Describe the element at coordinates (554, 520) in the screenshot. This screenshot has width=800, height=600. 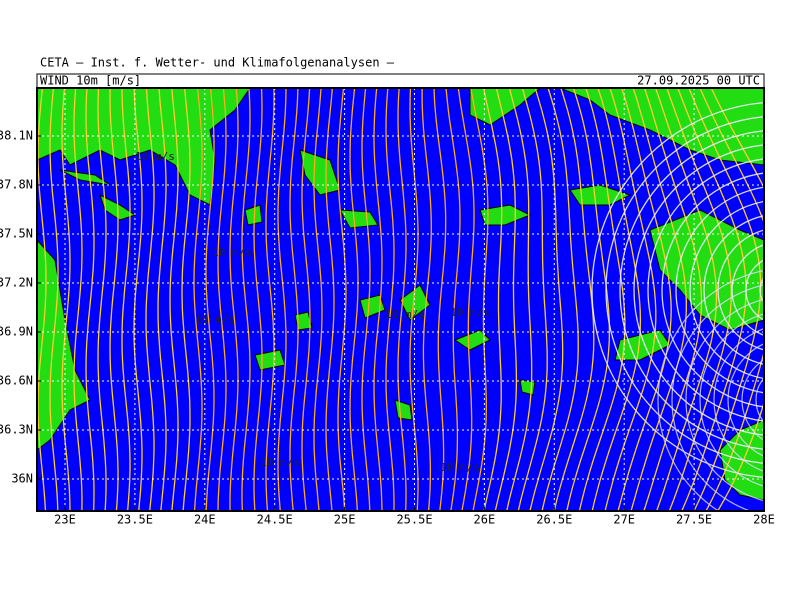
I see `x-tick-label: 26.5E` at that location.